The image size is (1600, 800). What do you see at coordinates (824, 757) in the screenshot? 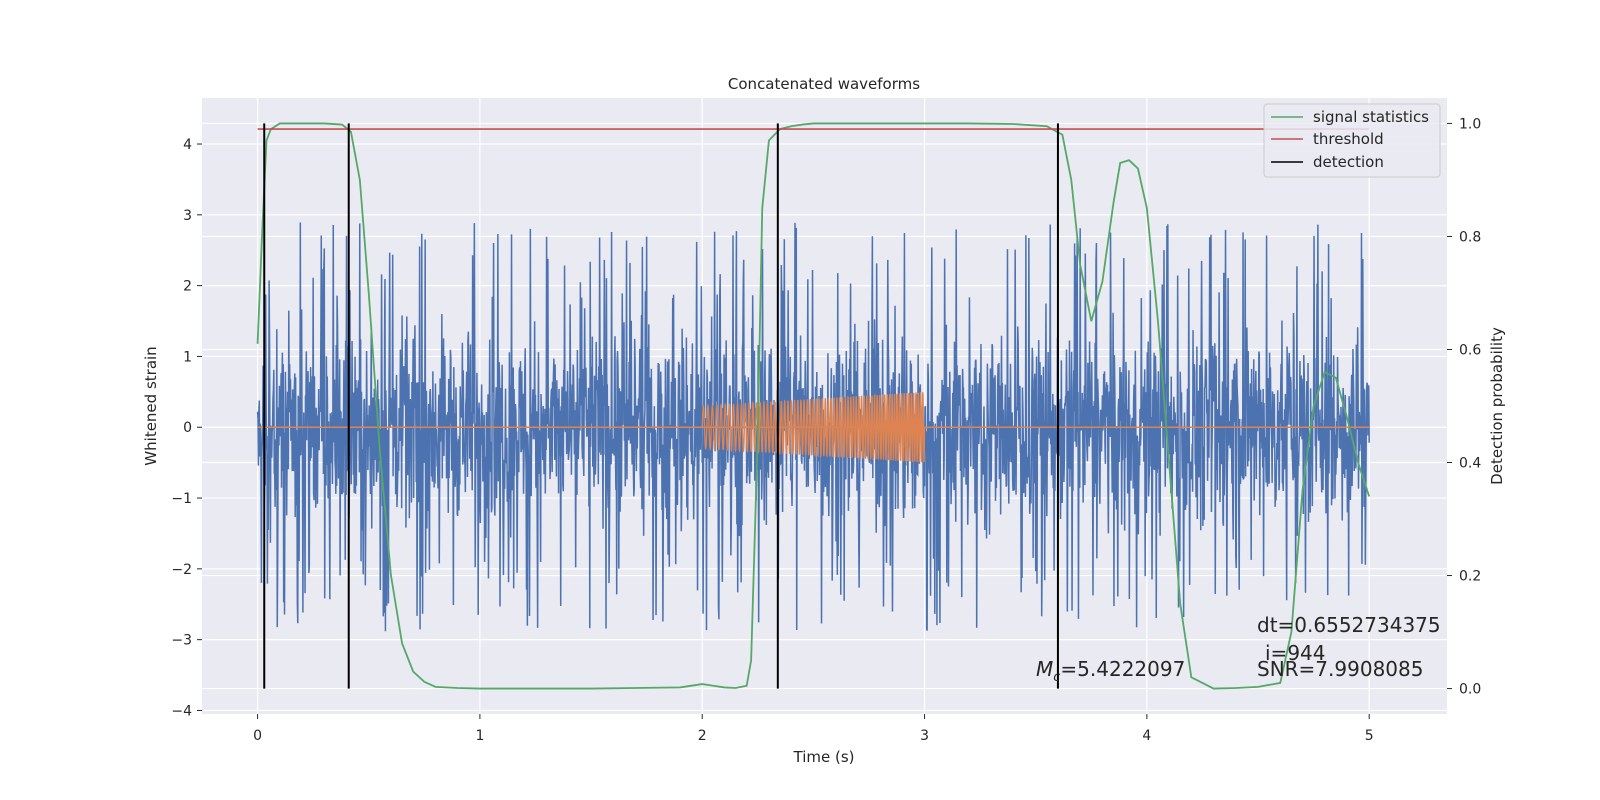
I see `x-axis-label: Time (s)` at bounding box center [824, 757].